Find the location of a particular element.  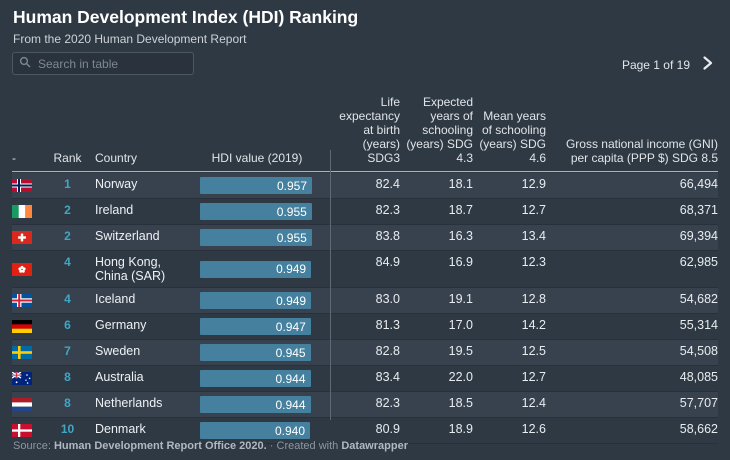

flag-denmark-icon is located at coordinates (26, 430).